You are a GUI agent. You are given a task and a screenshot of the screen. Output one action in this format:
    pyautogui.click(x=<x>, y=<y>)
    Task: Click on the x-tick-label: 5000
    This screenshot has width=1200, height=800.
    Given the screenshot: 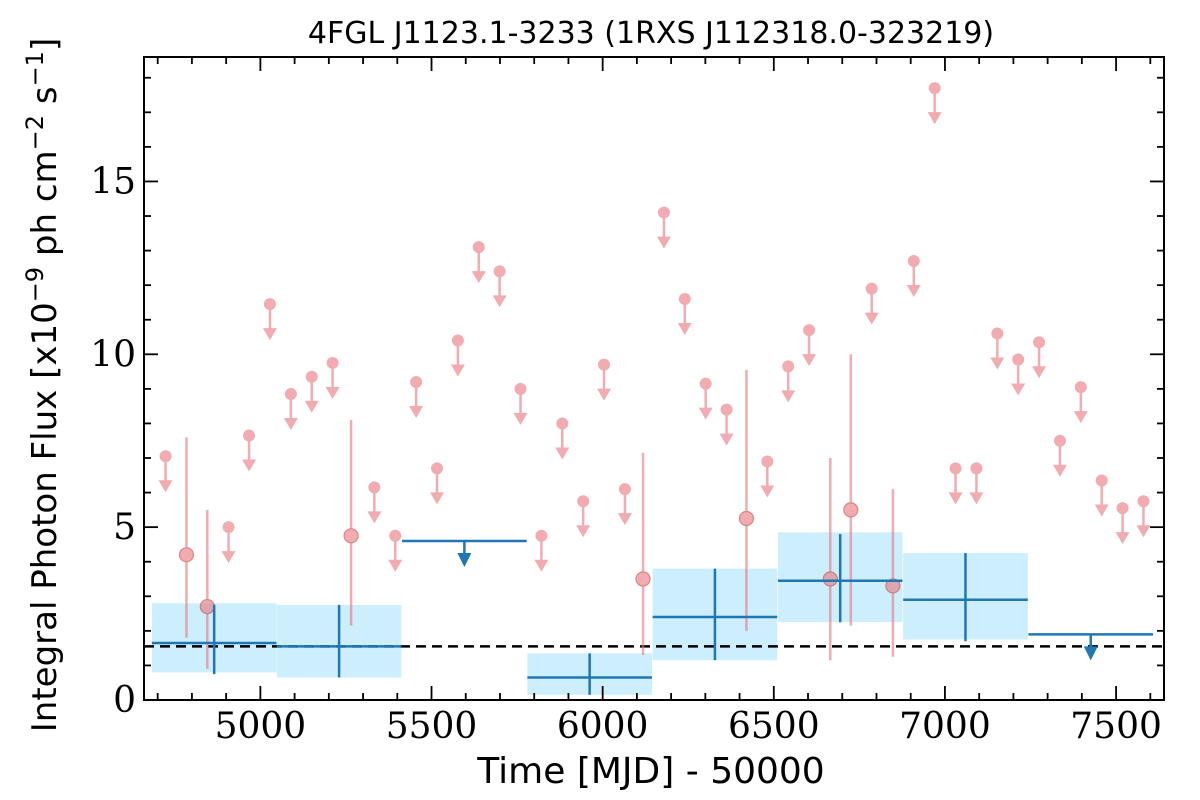 What is the action you would take?
    pyautogui.click(x=261, y=726)
    